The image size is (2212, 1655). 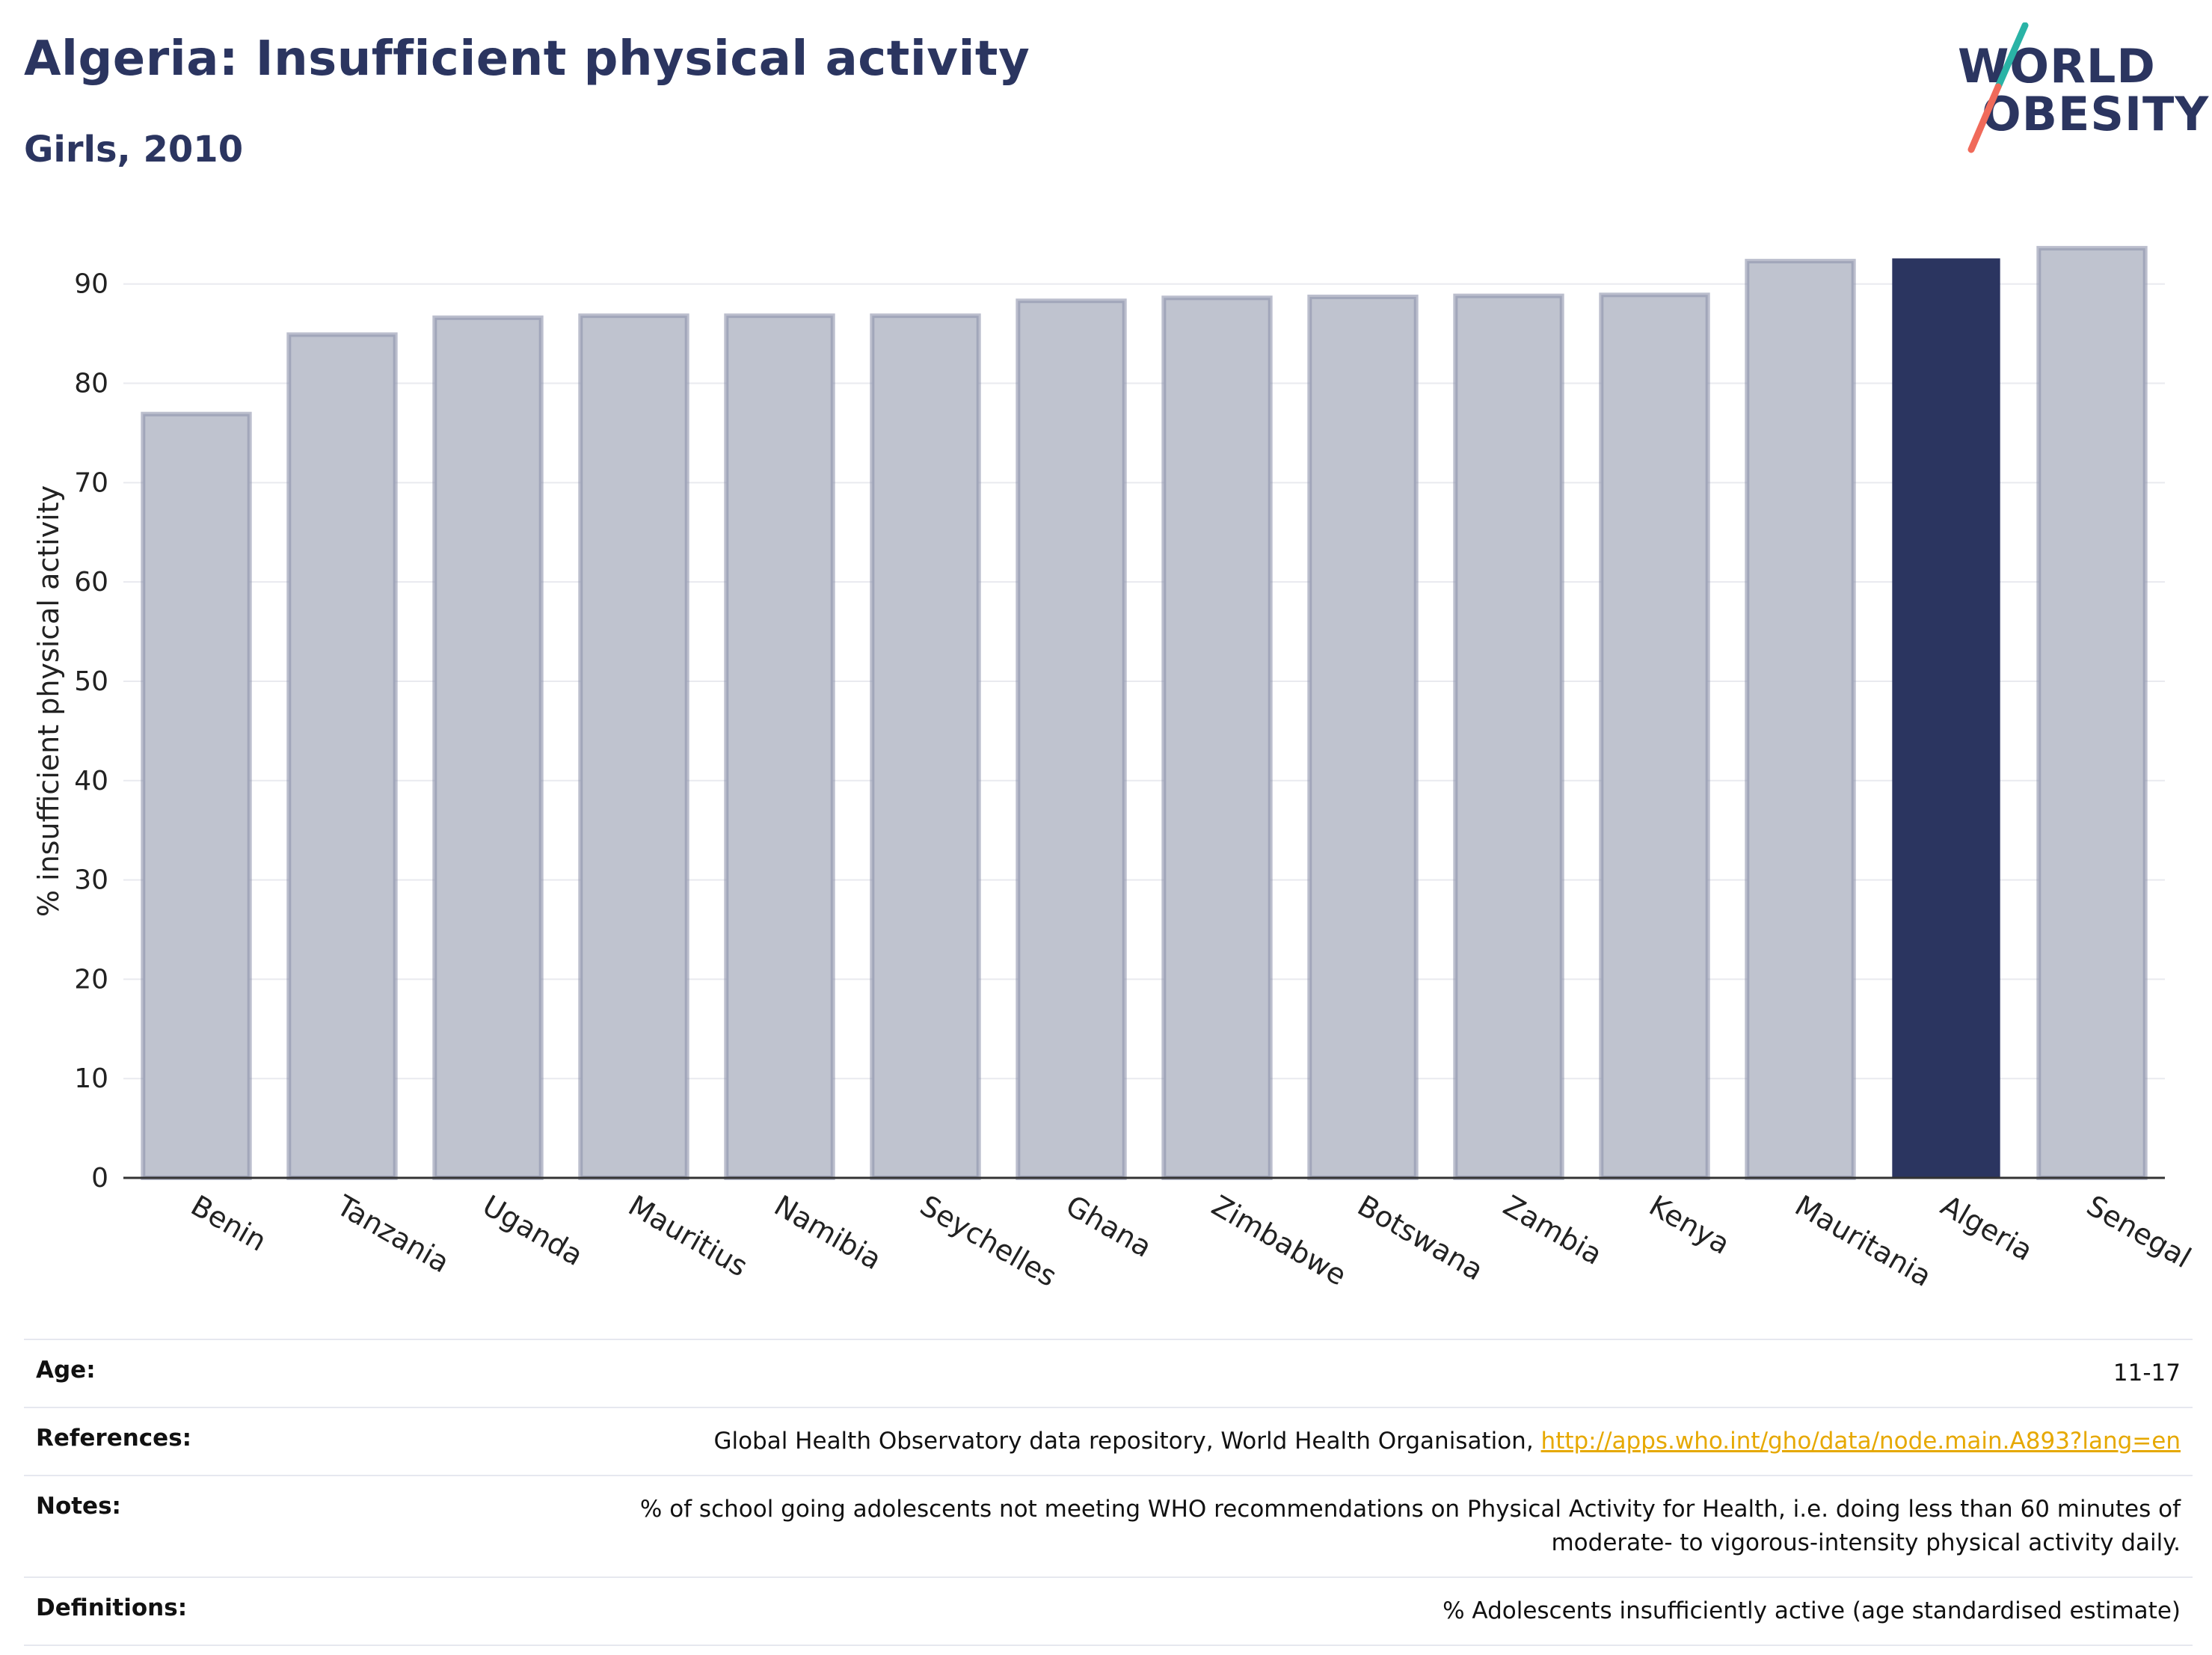 I want to click on y-axis-ticks: 0 10 20 30 40 50 60 70 80 90, so click(x=91, y=731).